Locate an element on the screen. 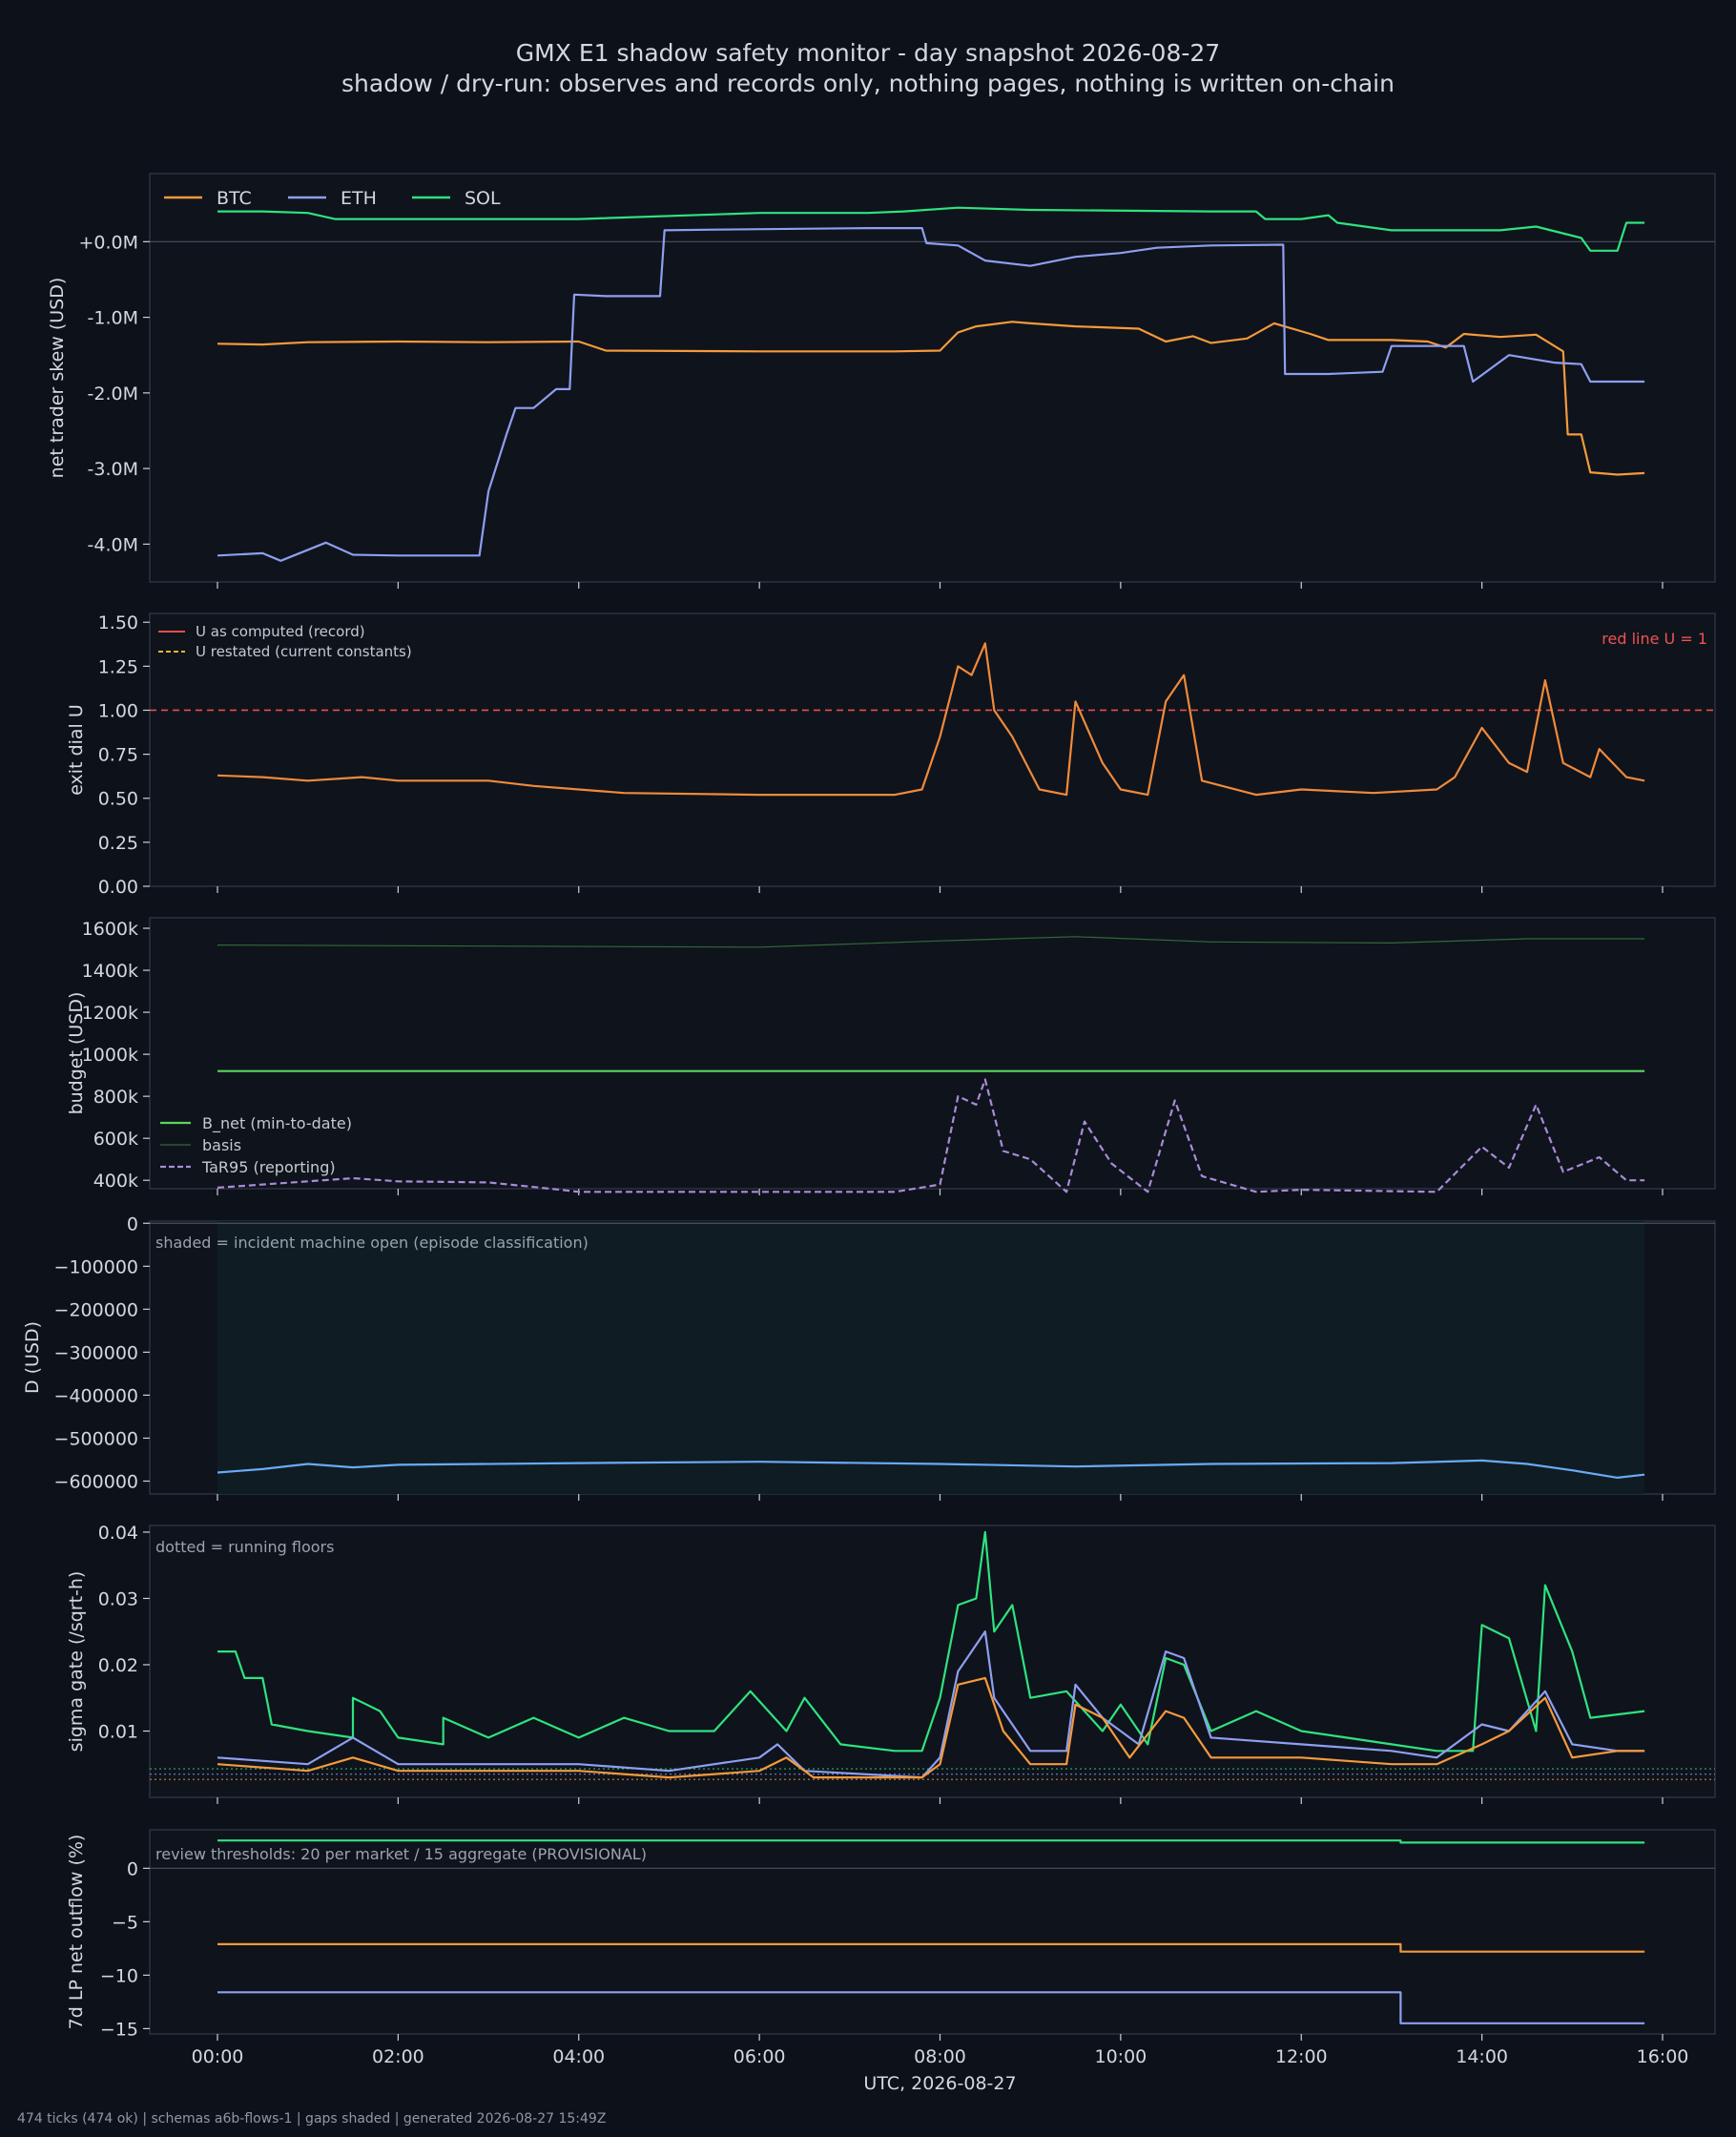  y-tick-label: −10 is located at coordinates (119, 1975).